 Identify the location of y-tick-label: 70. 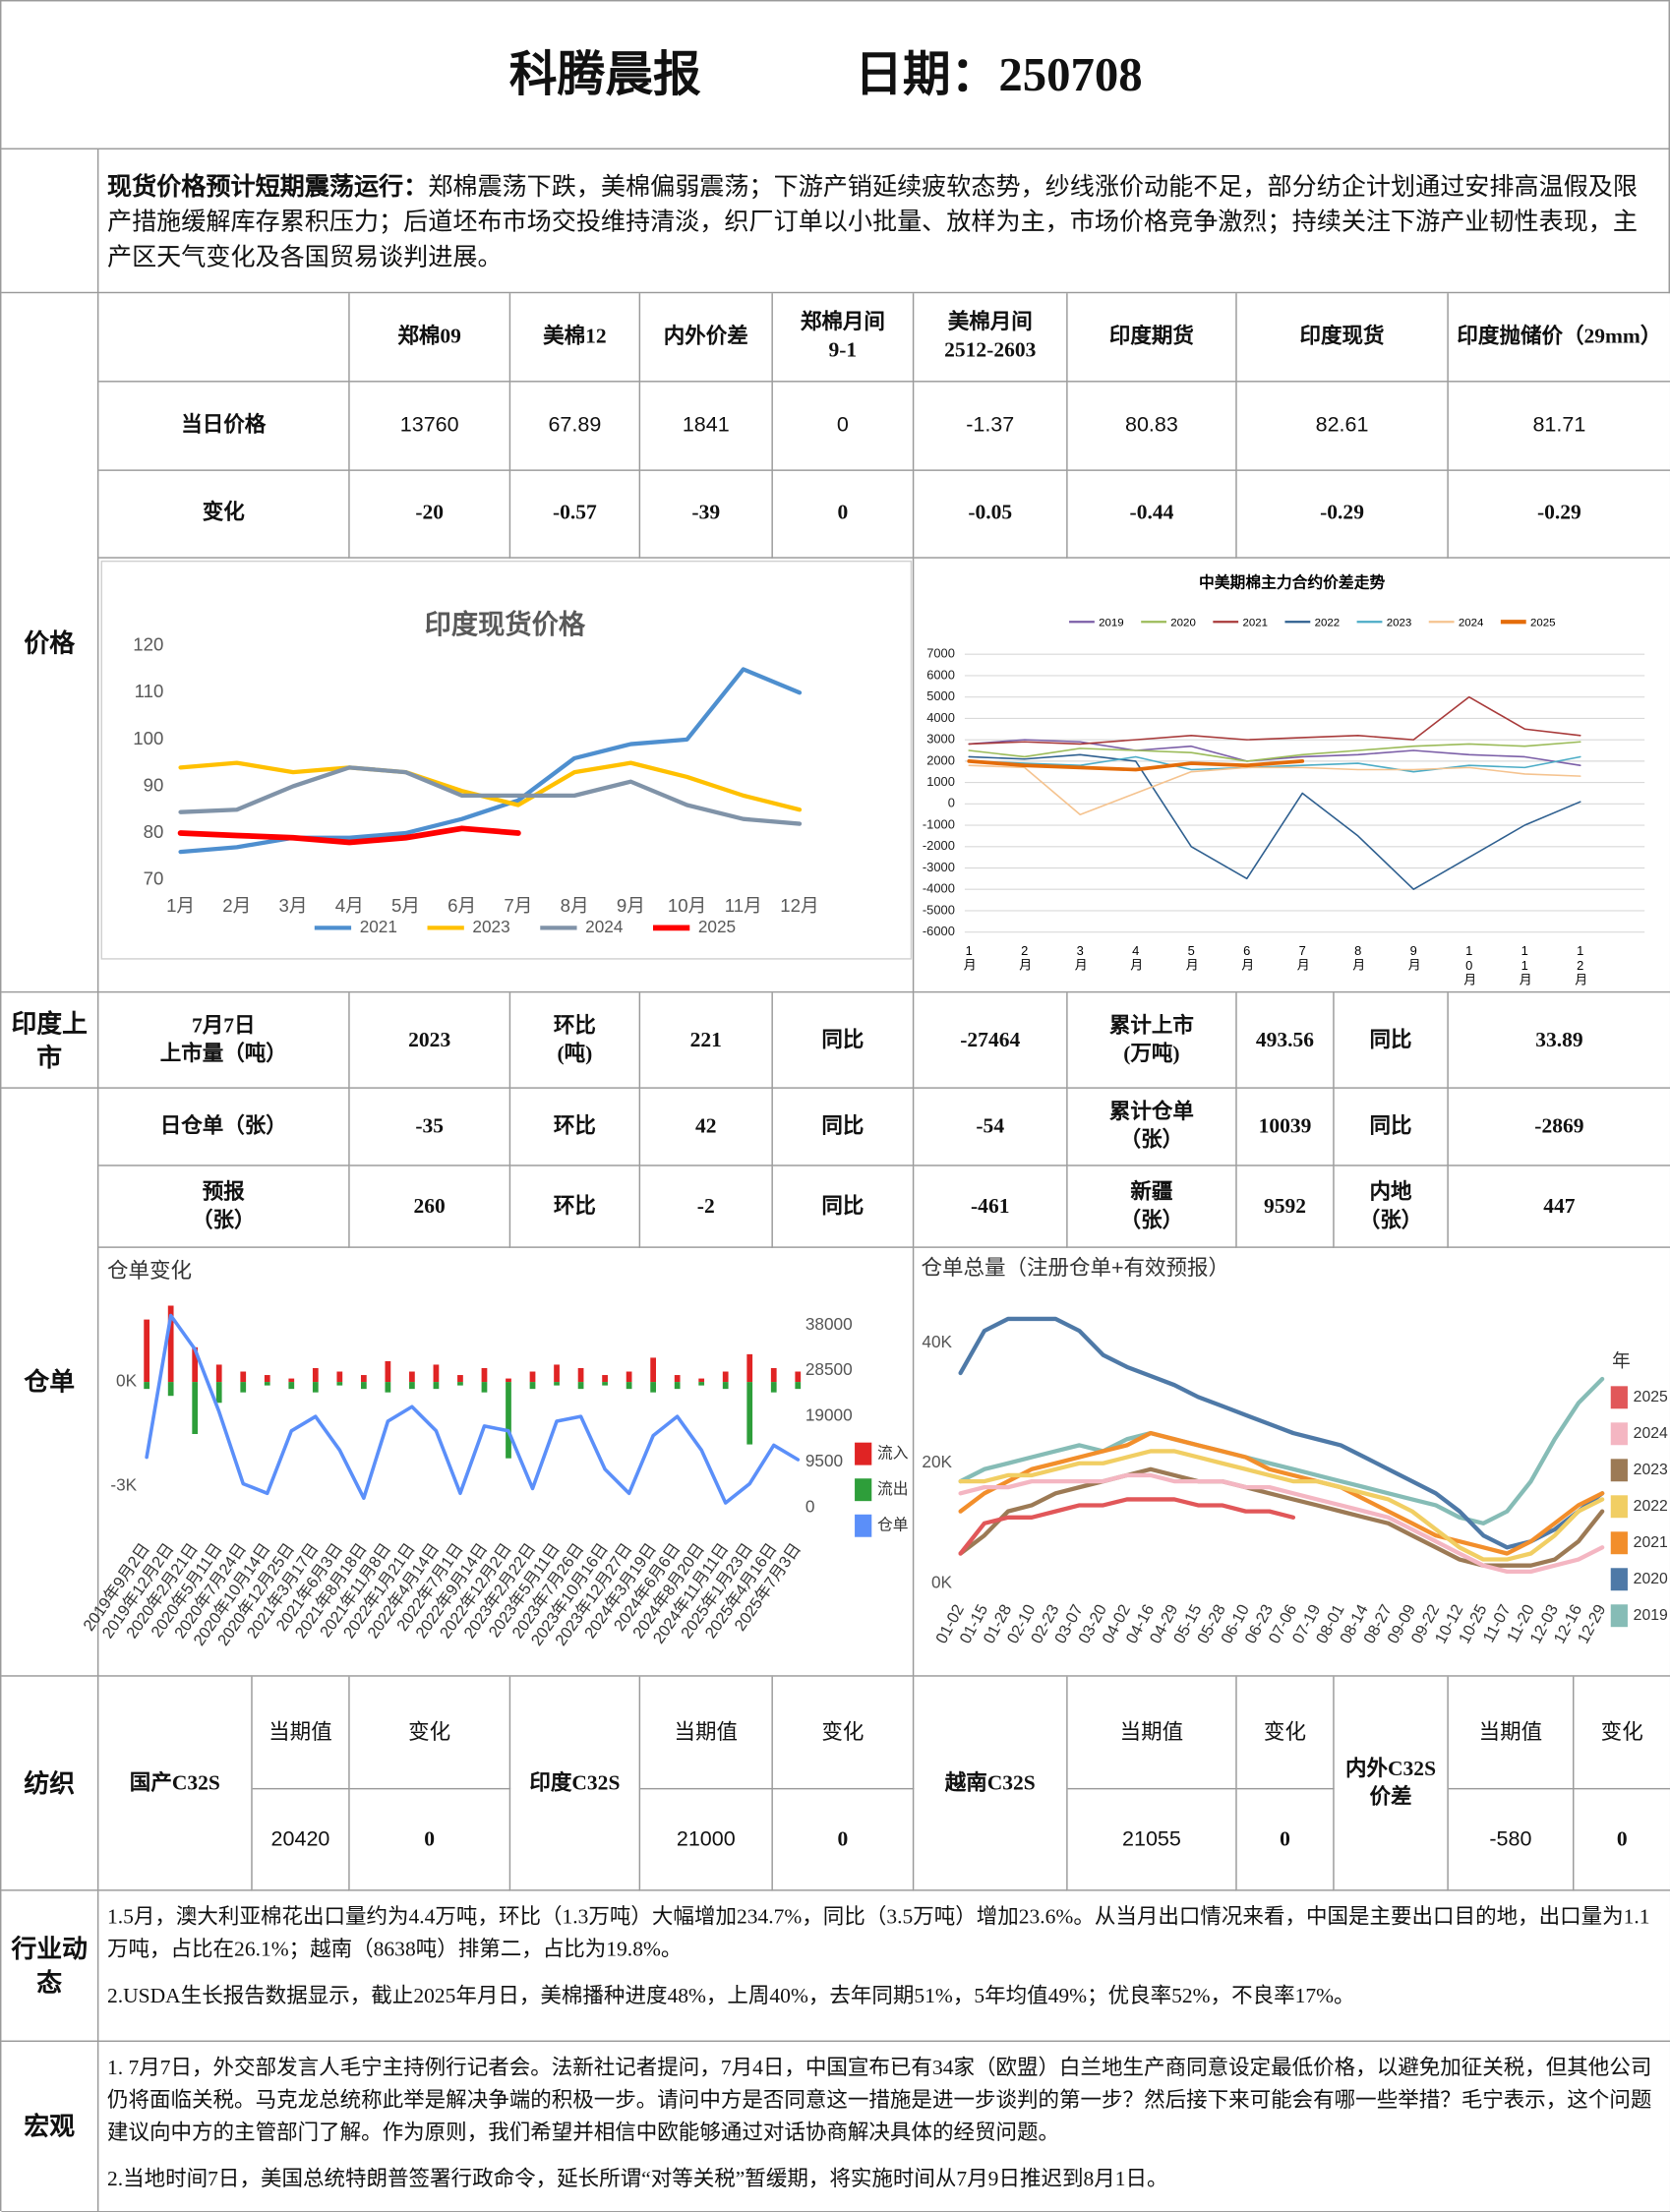
(154, 878).